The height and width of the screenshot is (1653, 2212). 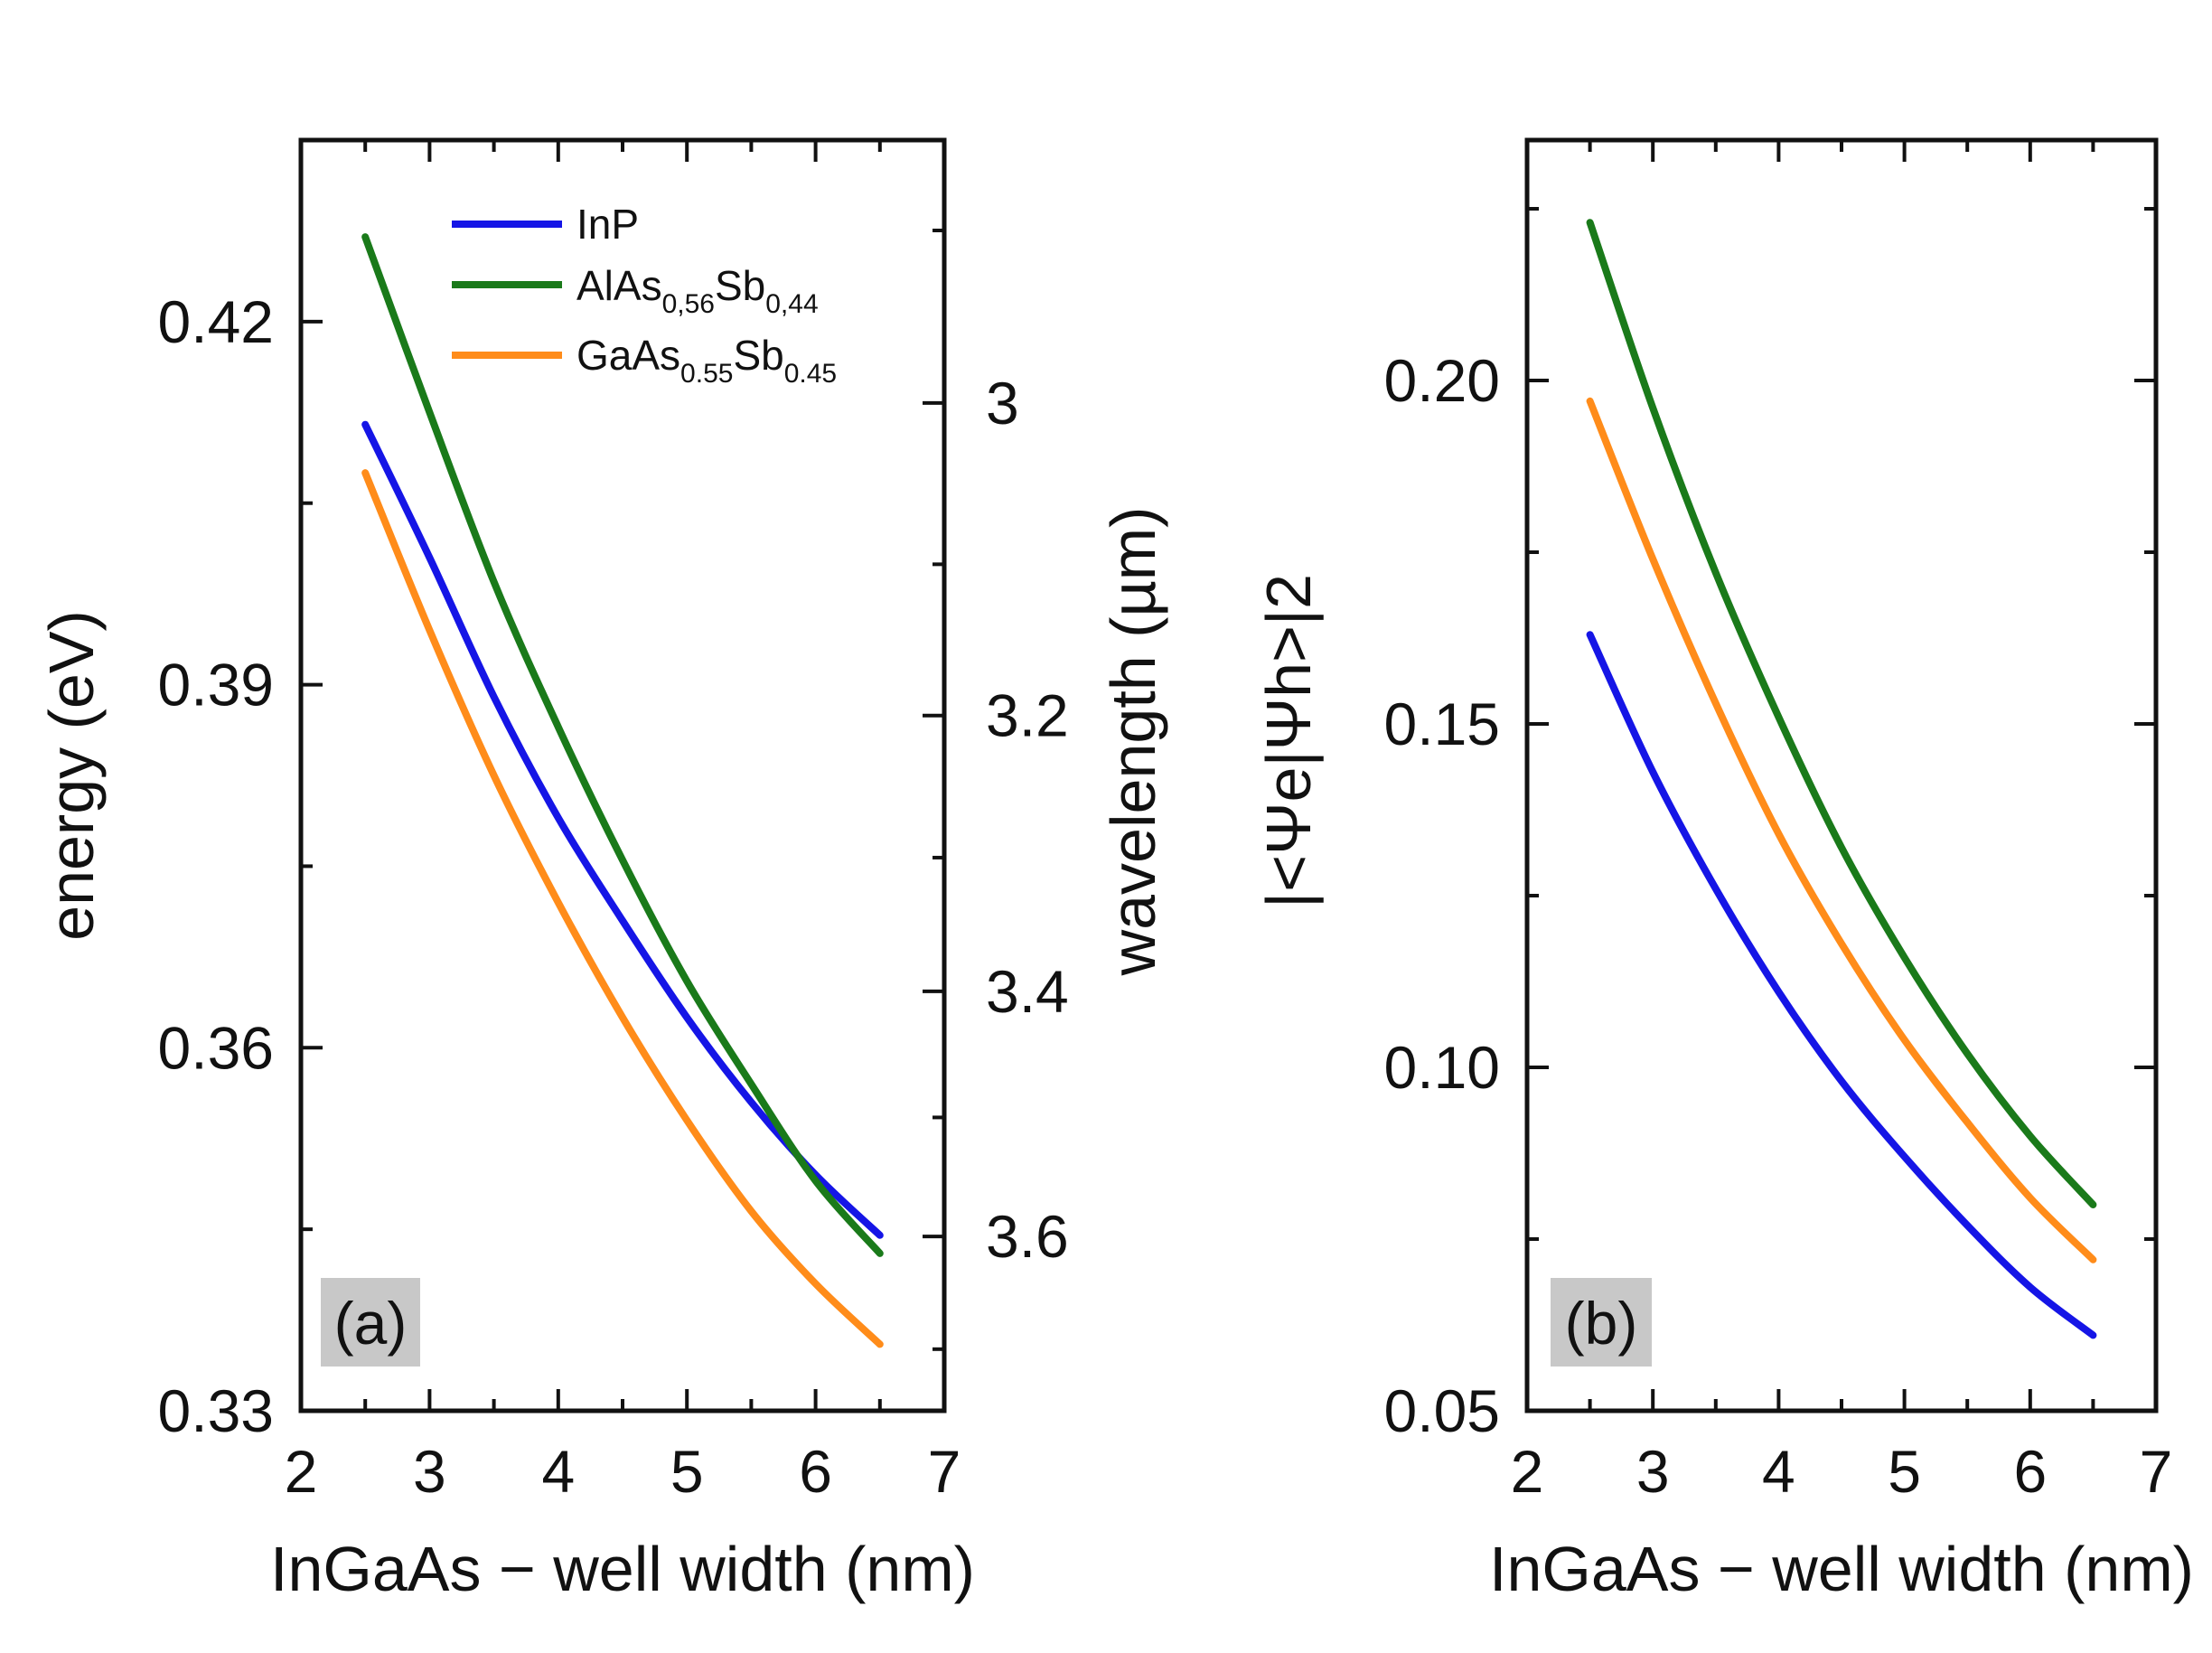 What do you see at coordinates (1841, 985) in the screenshot?
I see `panel-b-series-inp` at bounding box center [1841, 985].